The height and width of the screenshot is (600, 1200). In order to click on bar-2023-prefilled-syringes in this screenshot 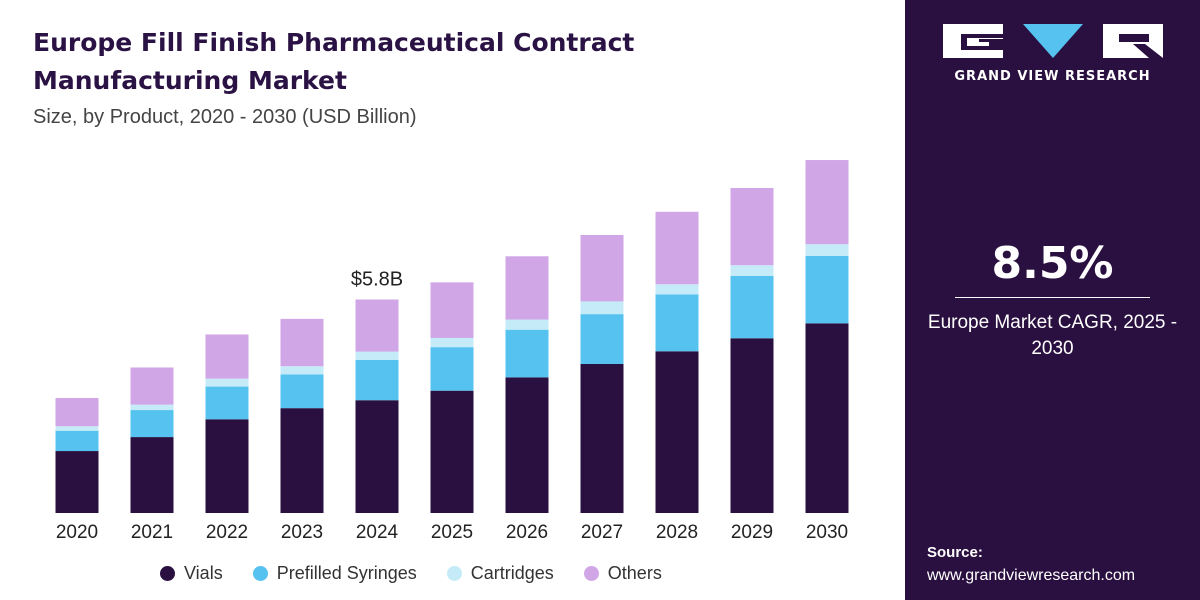, I will do `click(302, 391)`.